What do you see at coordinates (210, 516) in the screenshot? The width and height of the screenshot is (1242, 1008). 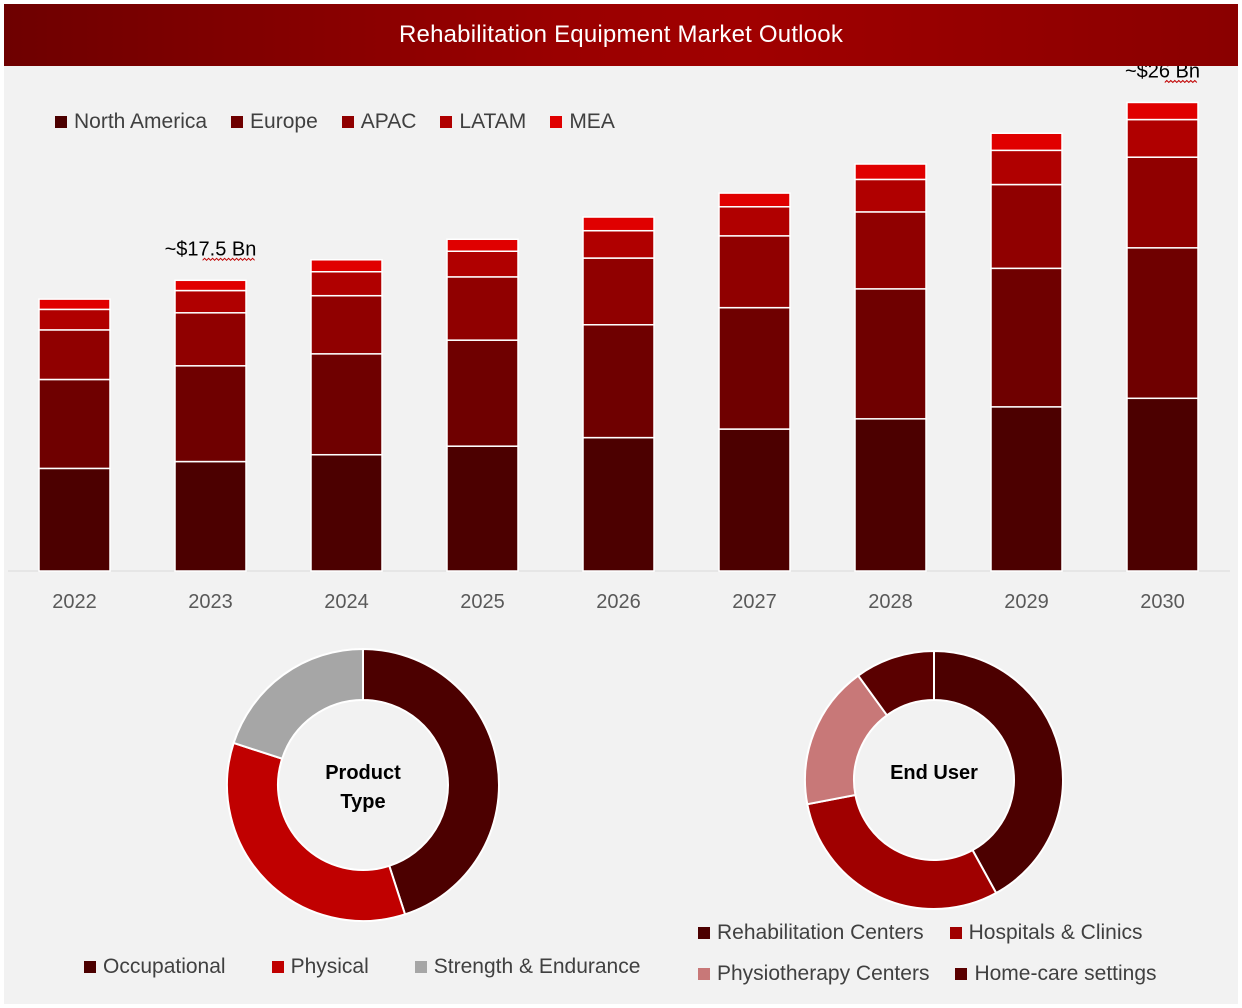 I see `bar-segment-north-america-2023` at bounding box center [210, 516].